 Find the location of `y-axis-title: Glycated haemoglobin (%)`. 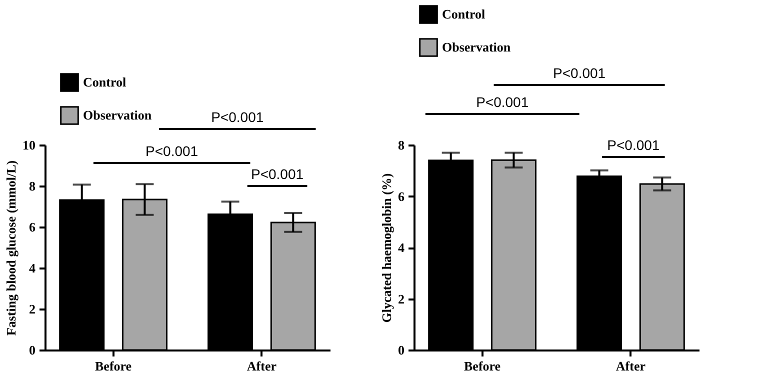

y-axis-title: Glycated haemoglobin (%) is located at coordinates (386, 248).